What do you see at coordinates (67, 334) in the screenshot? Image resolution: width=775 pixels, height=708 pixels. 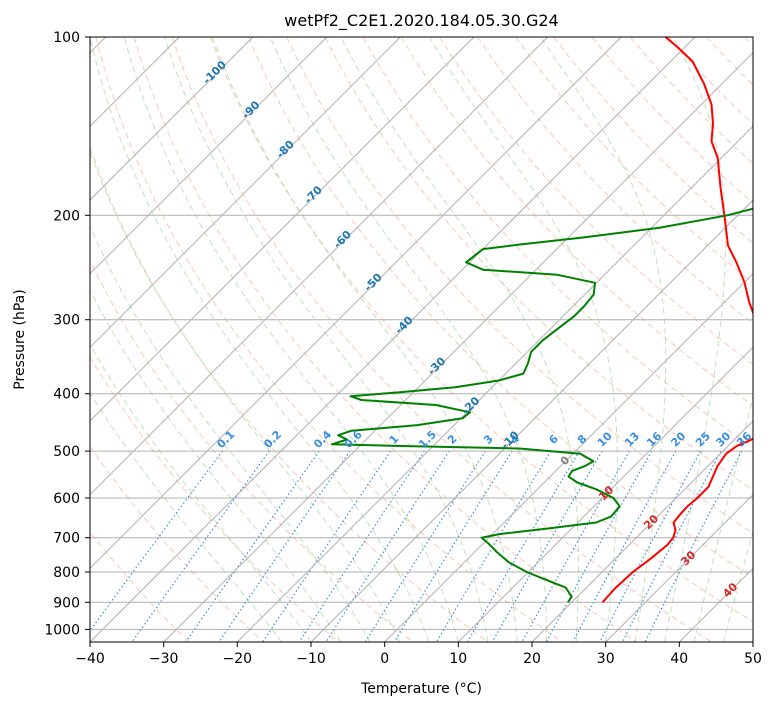 I see `y-axis: 100 200 300 400 500 600 700 800 900 1000` at bounding box center [67, 334].